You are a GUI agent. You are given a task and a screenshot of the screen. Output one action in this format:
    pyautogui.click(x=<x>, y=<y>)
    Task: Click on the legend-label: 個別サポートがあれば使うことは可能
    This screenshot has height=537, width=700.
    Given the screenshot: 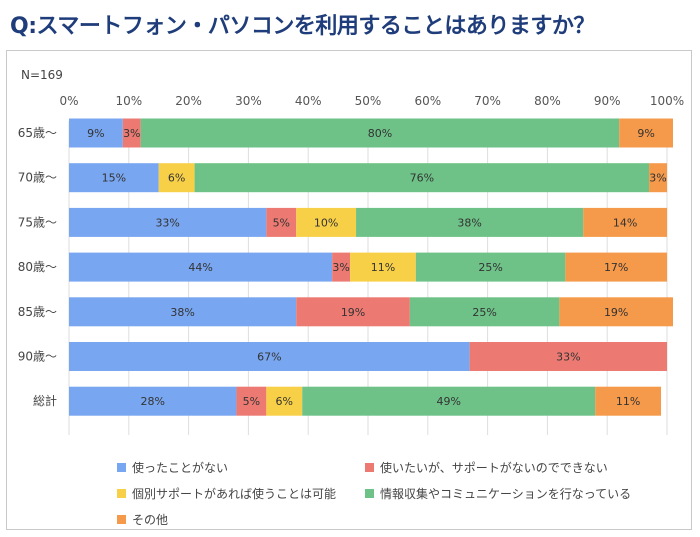 What is the action you would take?
    pyautogui.click(x=234, y=494)
    